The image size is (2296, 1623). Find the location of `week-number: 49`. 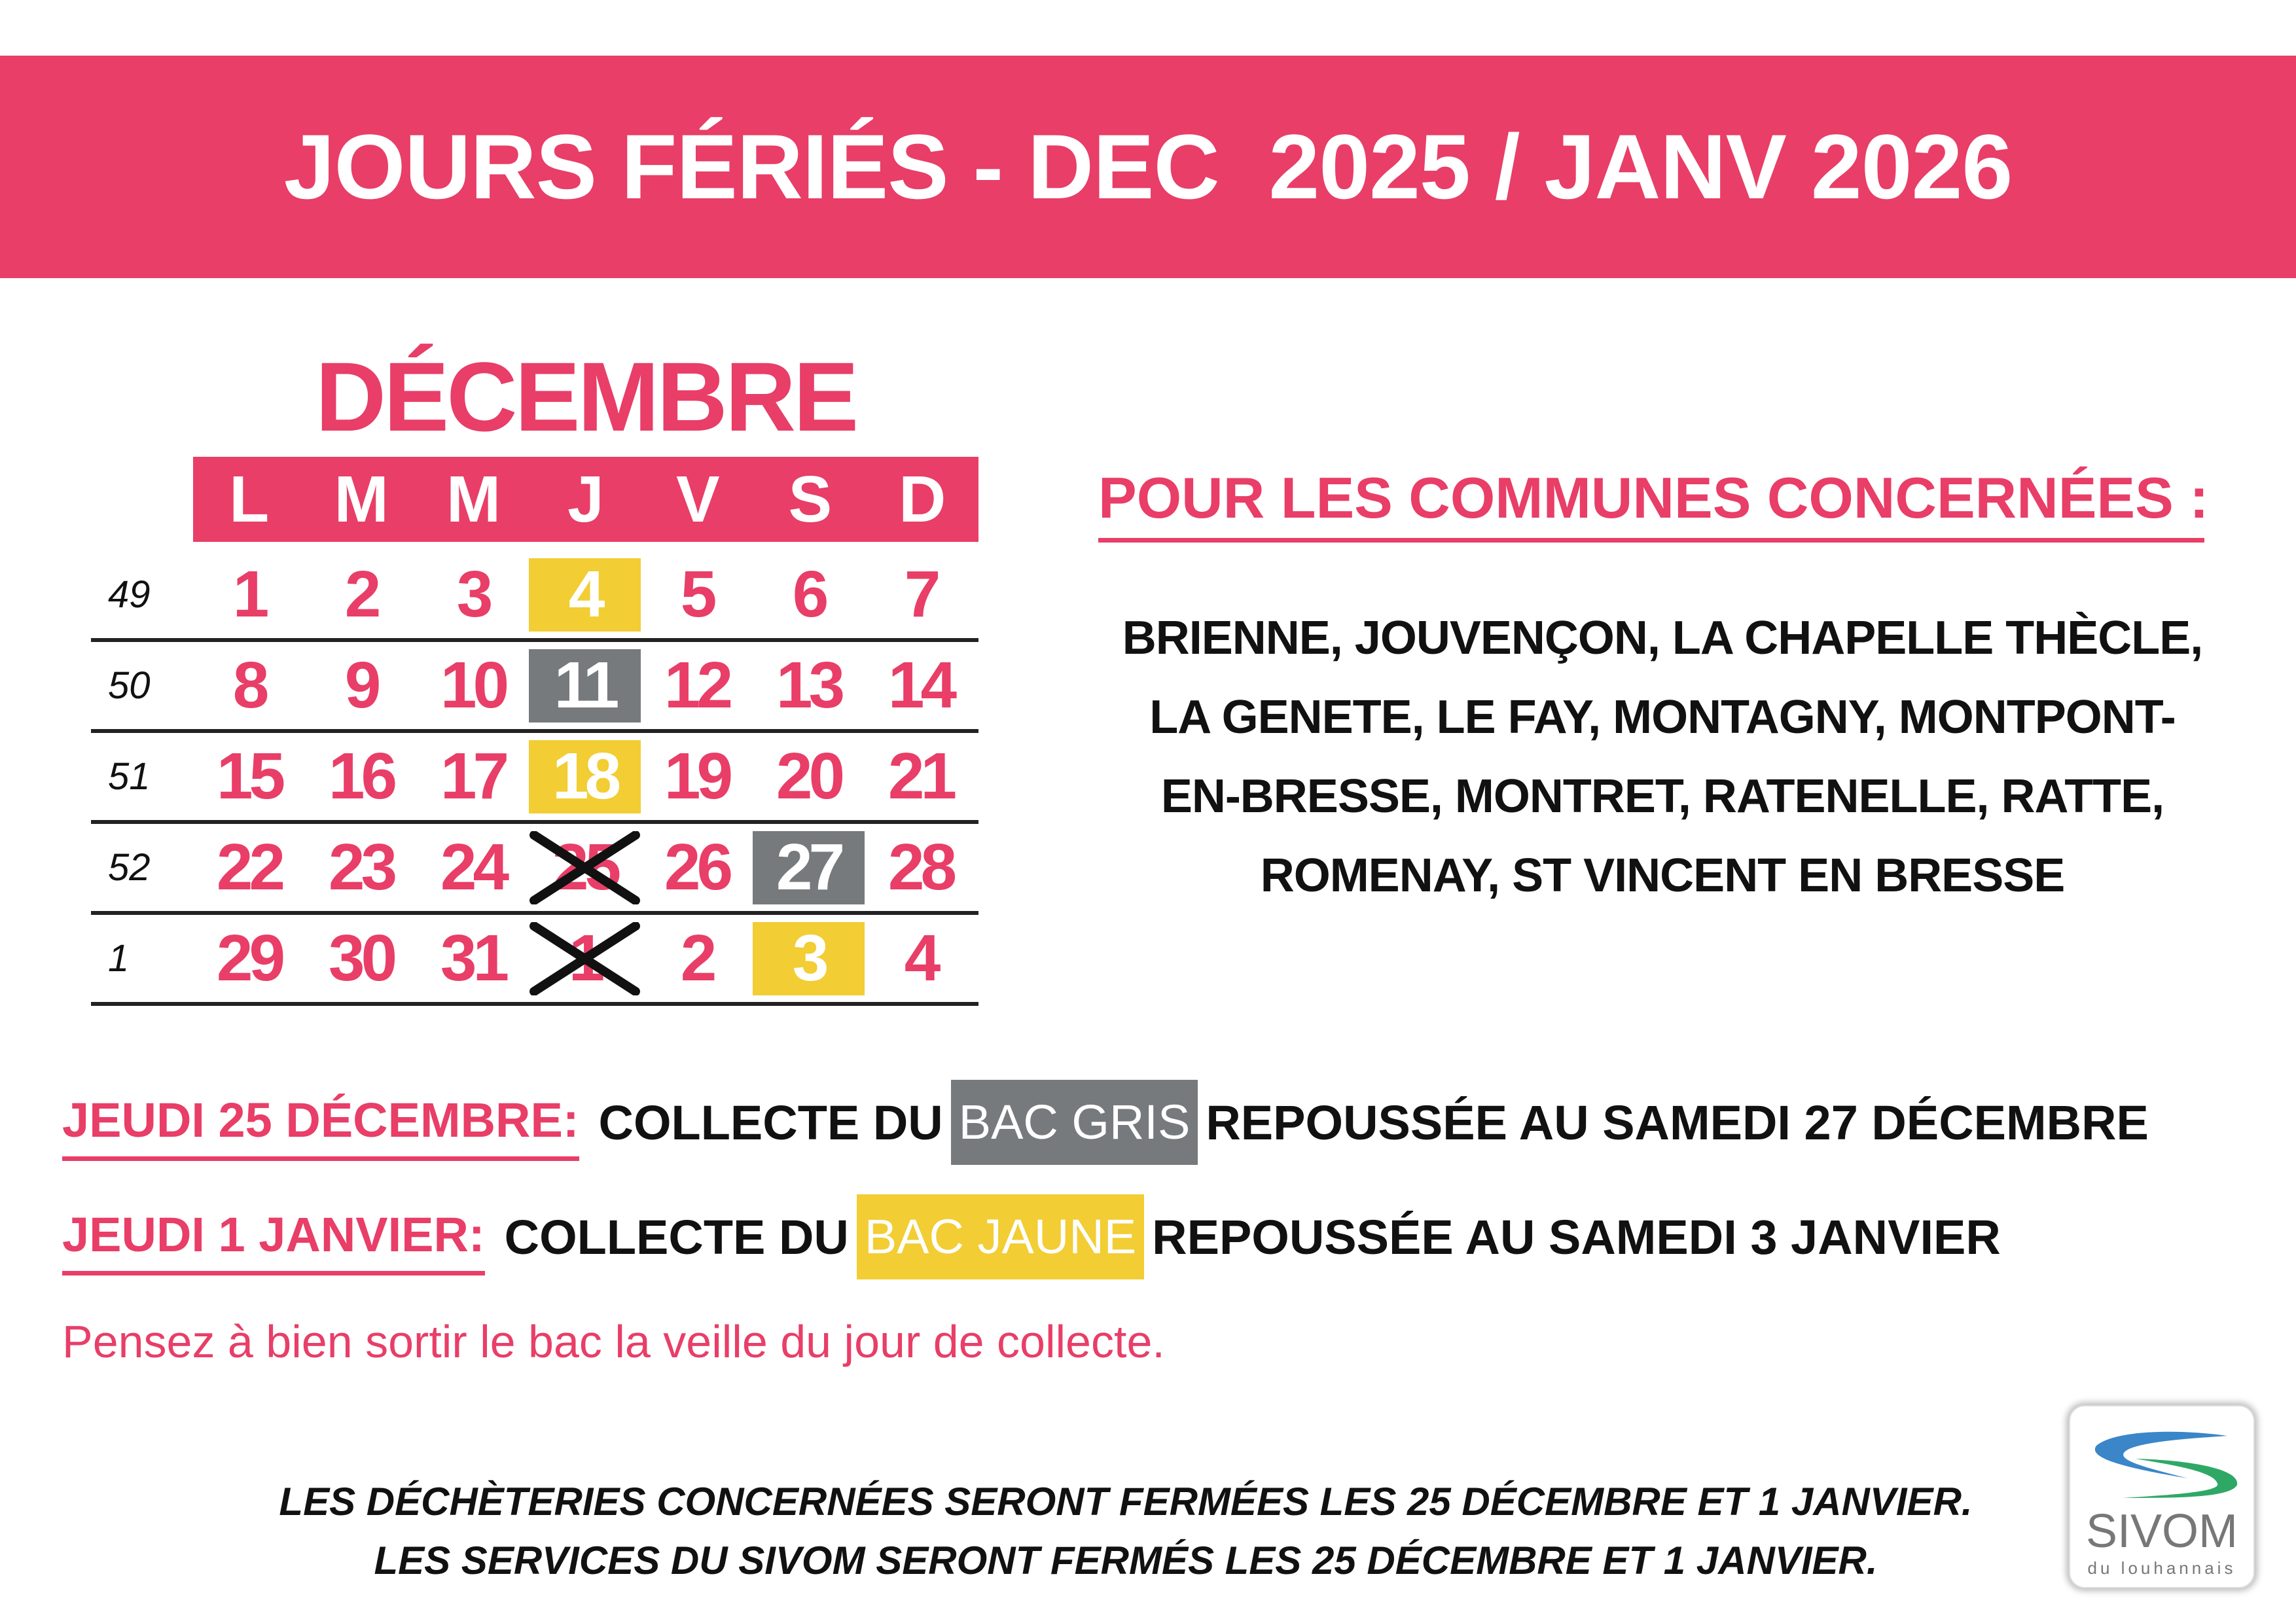

week-number: 49 is located at coordinates (129, 594).